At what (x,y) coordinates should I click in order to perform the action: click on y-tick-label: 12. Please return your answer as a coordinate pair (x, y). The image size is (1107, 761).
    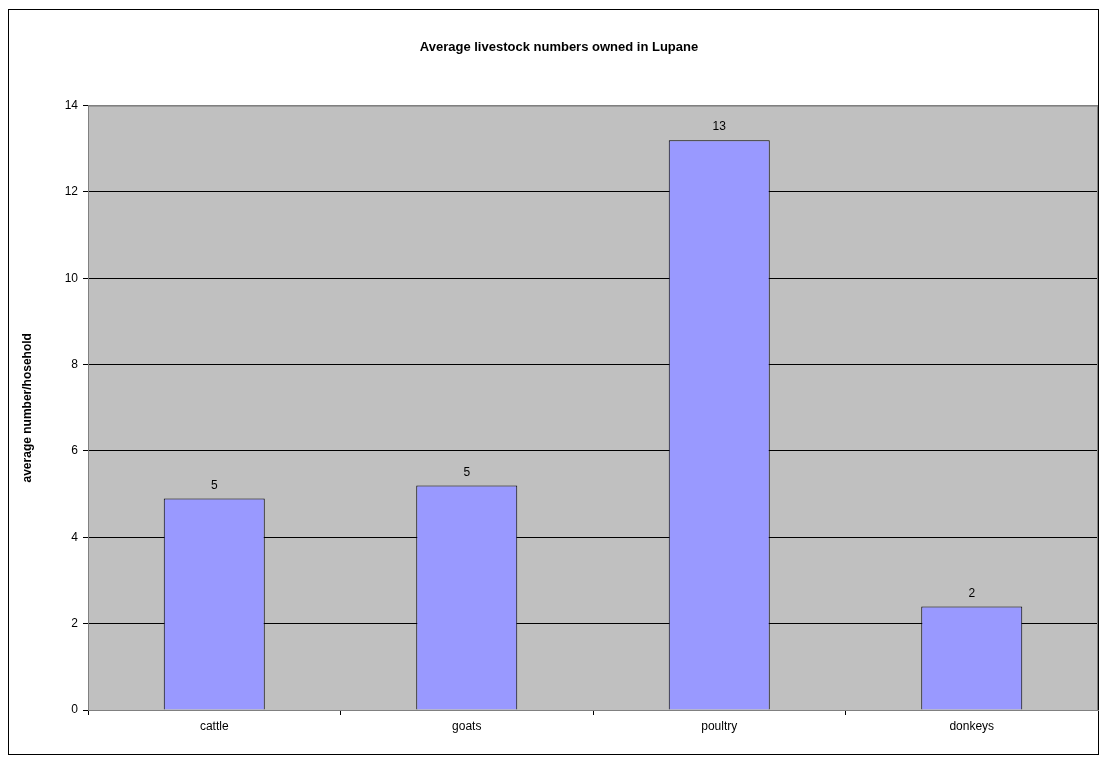
    Looking at the image, I should click on (71, 191).